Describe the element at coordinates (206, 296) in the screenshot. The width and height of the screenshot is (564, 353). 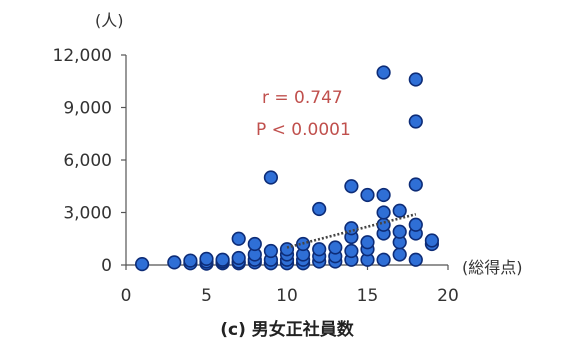
I see `x-tick-label: 5` at that location.